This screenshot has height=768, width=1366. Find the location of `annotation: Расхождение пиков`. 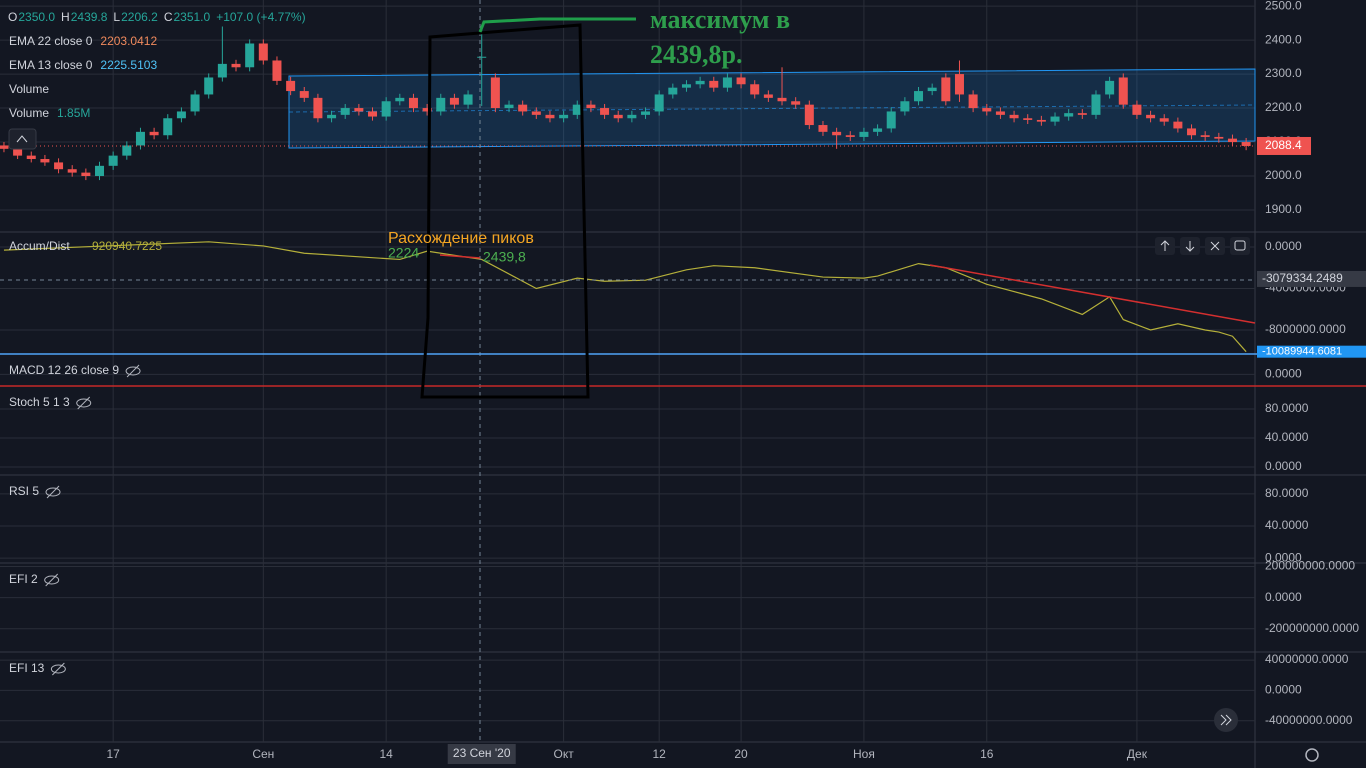

annotation: Расхождение пиков is located at coordinates (461, 238).